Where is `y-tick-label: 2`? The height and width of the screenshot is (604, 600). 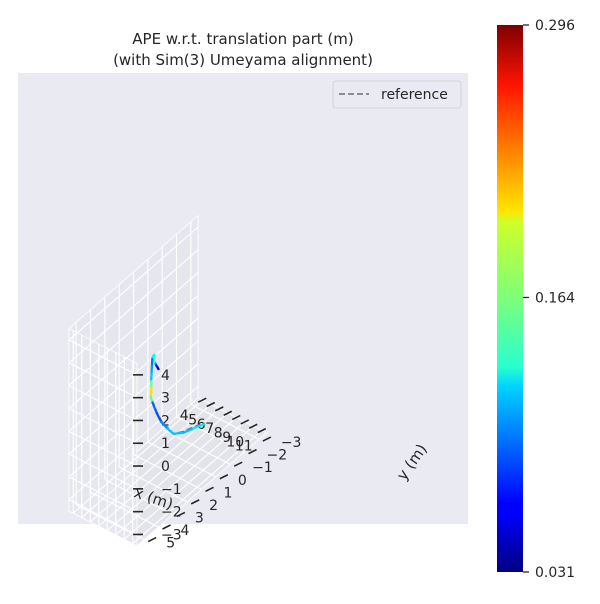 y-tick-label: 2 is located at coordinates (213, 506).